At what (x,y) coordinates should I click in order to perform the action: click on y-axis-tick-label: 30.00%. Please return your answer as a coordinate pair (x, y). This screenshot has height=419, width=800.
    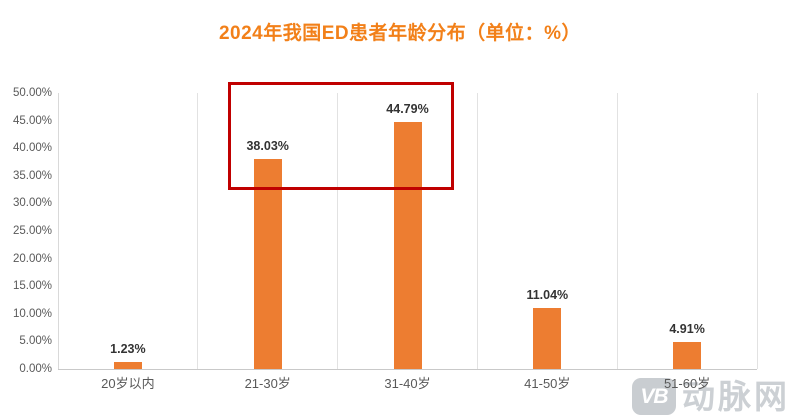
    Looking at the image, I should click on (32, 203).